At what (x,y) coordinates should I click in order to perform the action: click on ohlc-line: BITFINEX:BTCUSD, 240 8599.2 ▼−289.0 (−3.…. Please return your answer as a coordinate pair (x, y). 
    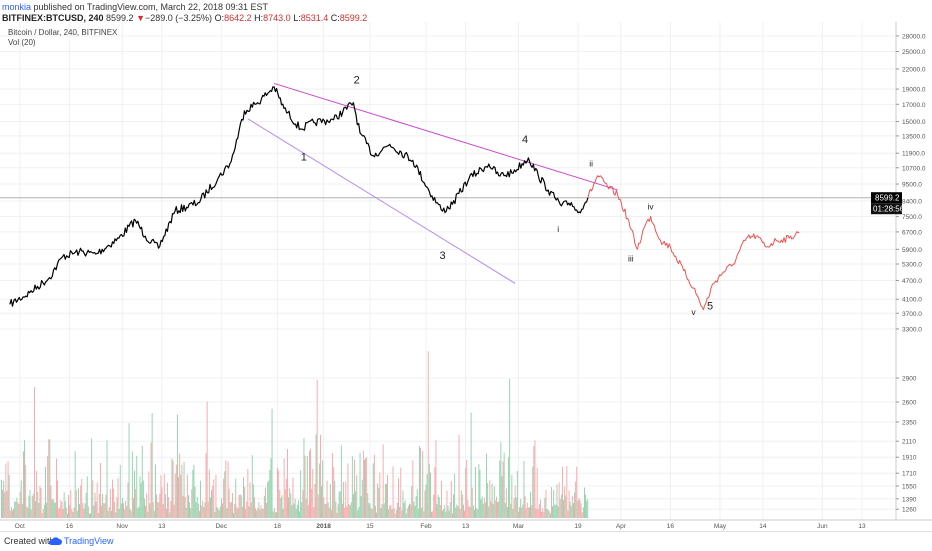
    Looking at the image, I should click on (184, 18).